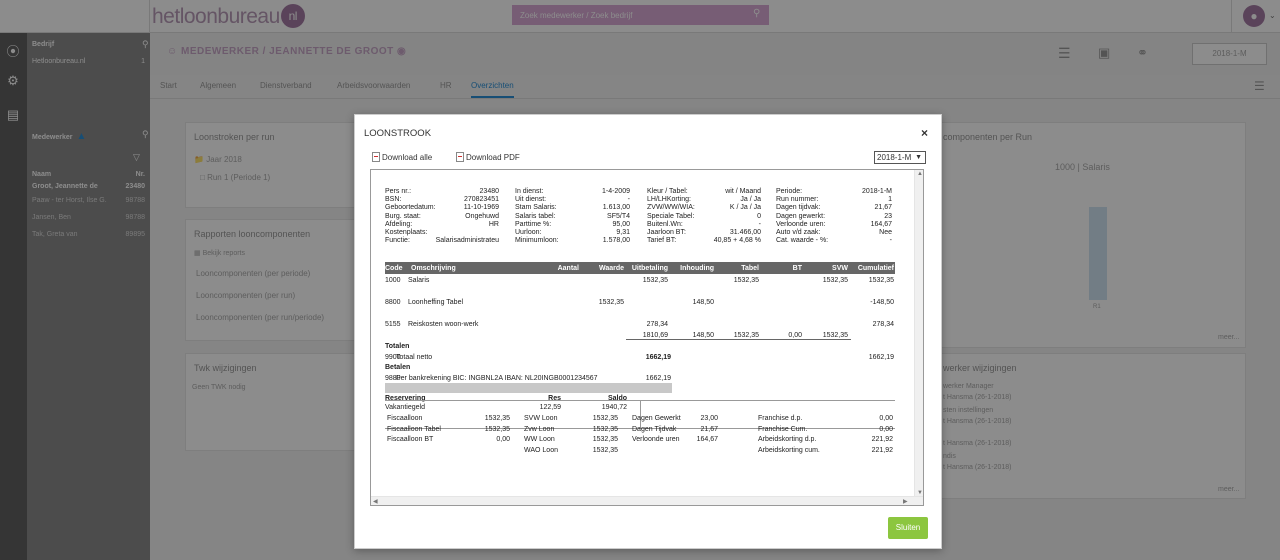  I want to click on info-value: HR, so click(493, 224).